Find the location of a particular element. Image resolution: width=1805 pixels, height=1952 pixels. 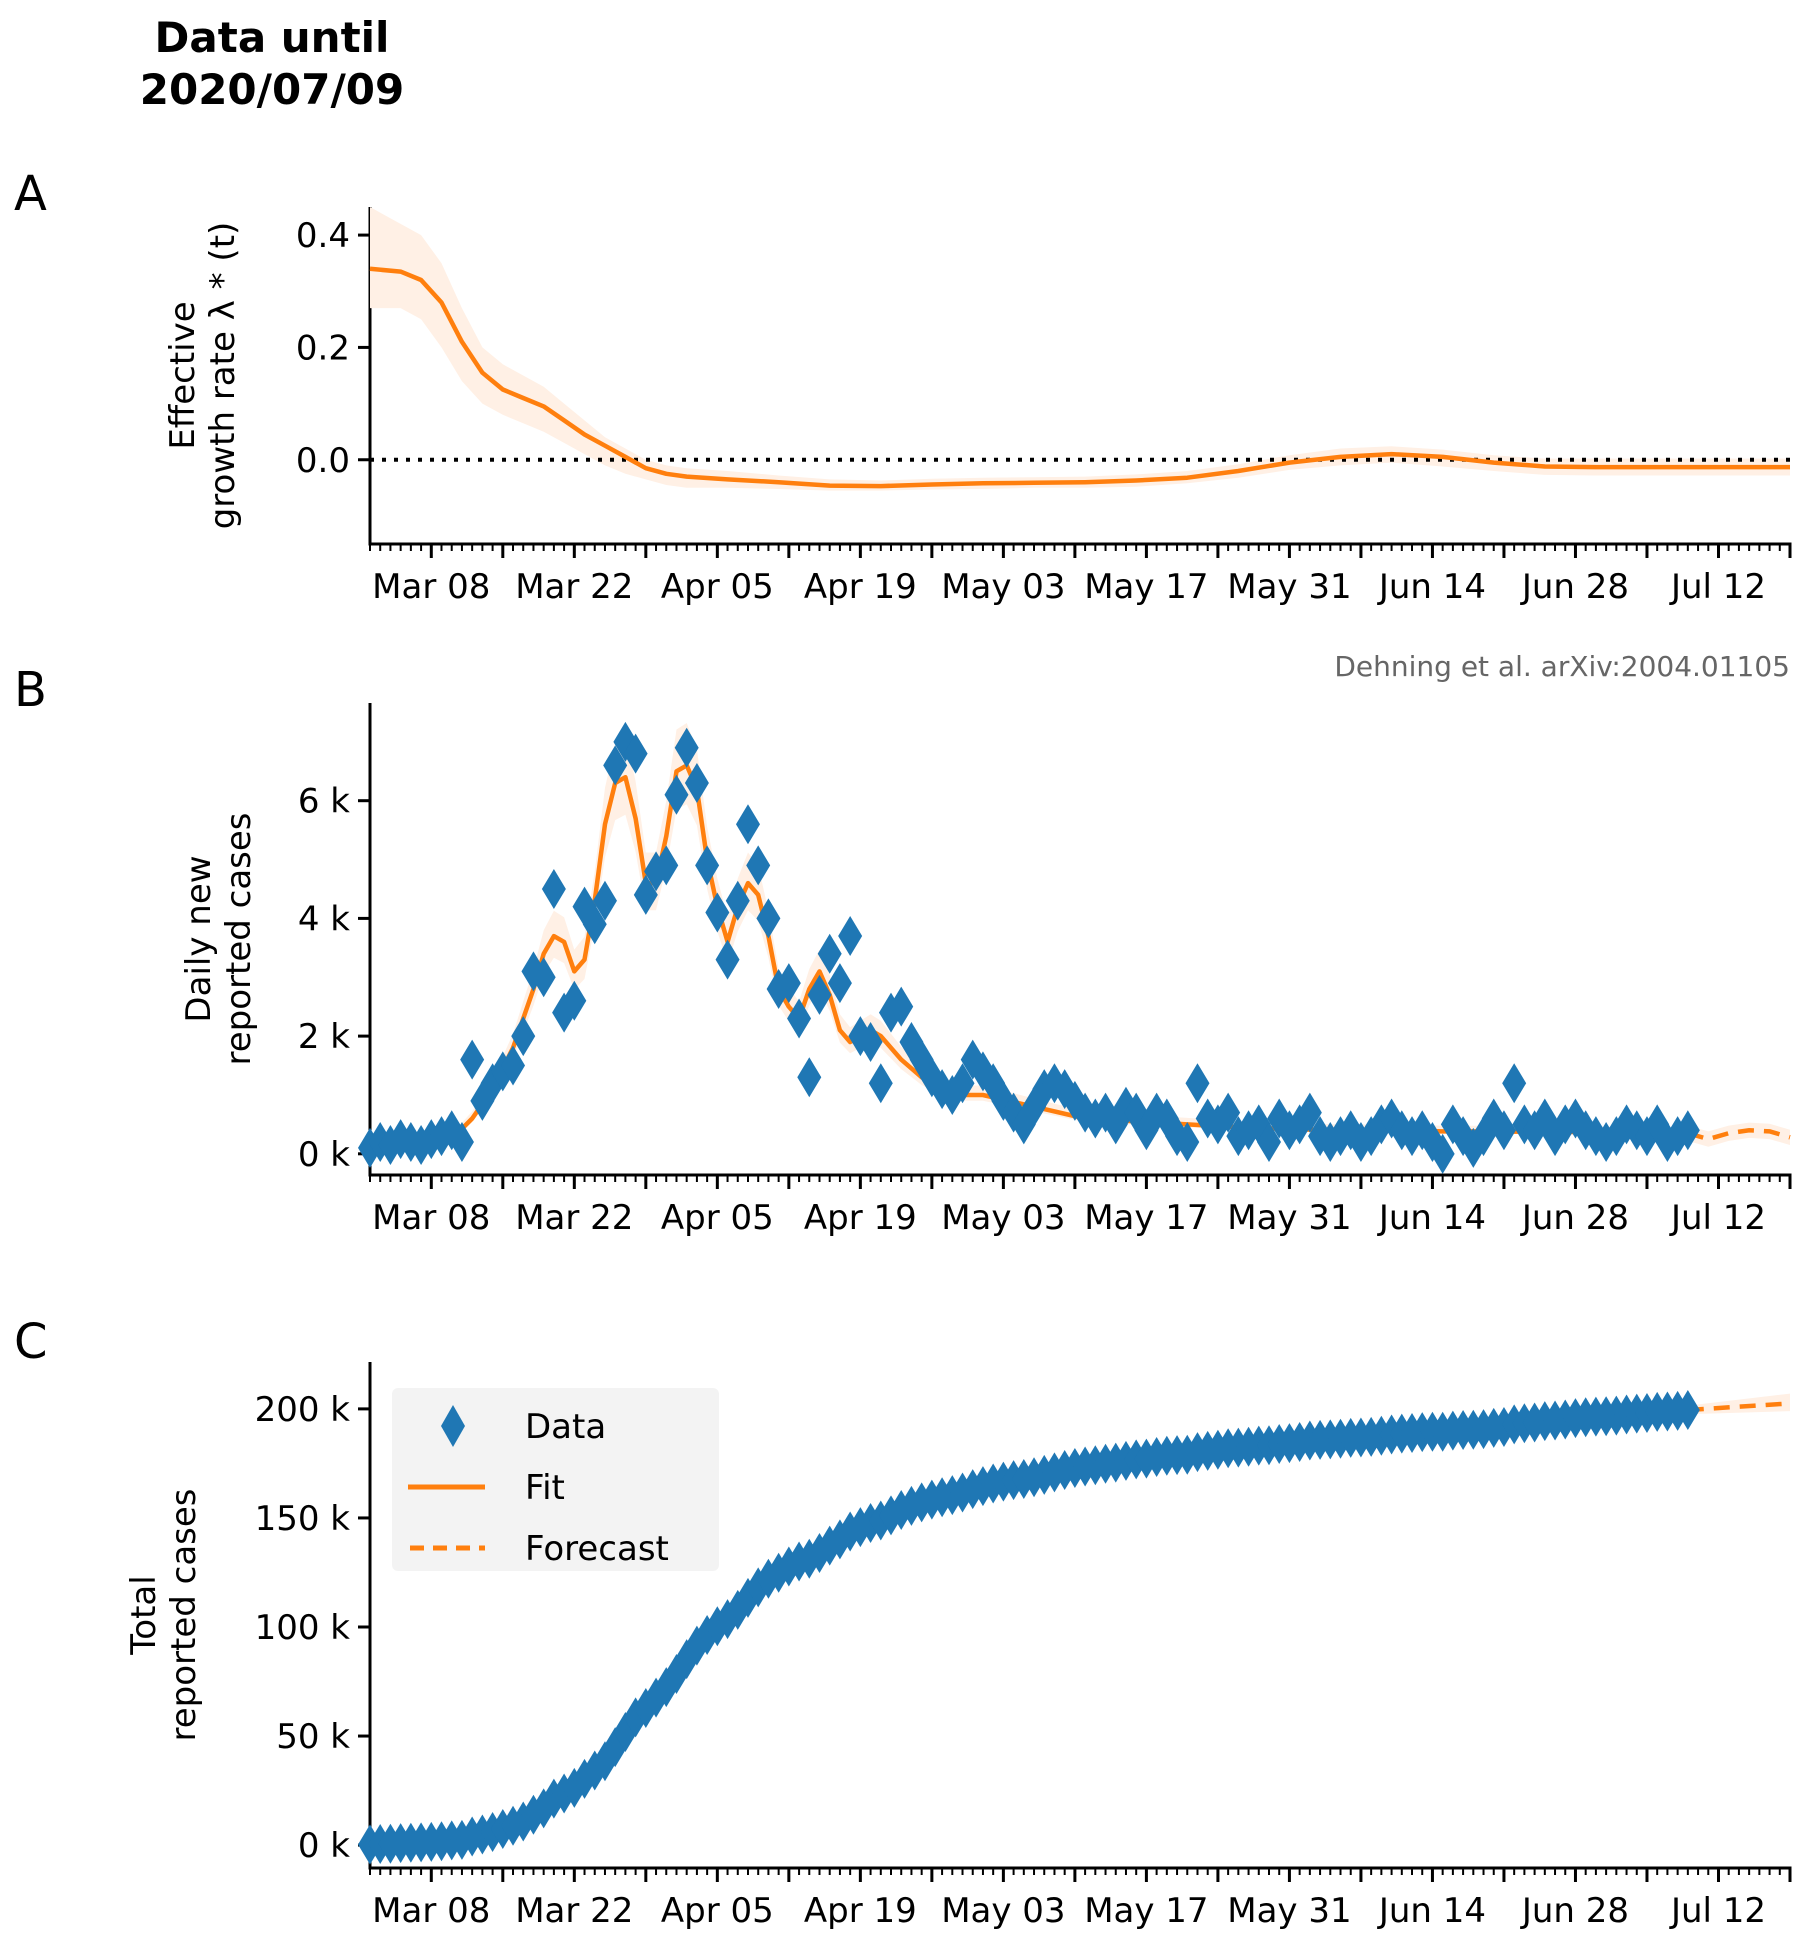

y-axis-label-line-1: Total is located at coordinates (144, 1615).